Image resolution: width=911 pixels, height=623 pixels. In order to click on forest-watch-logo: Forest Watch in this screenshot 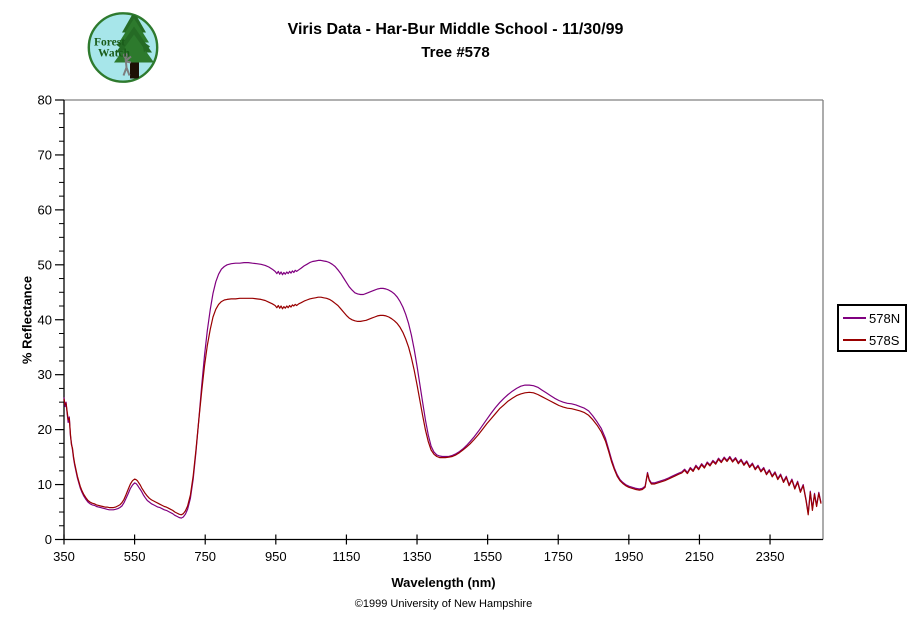, I will do `click(123, 47)`.